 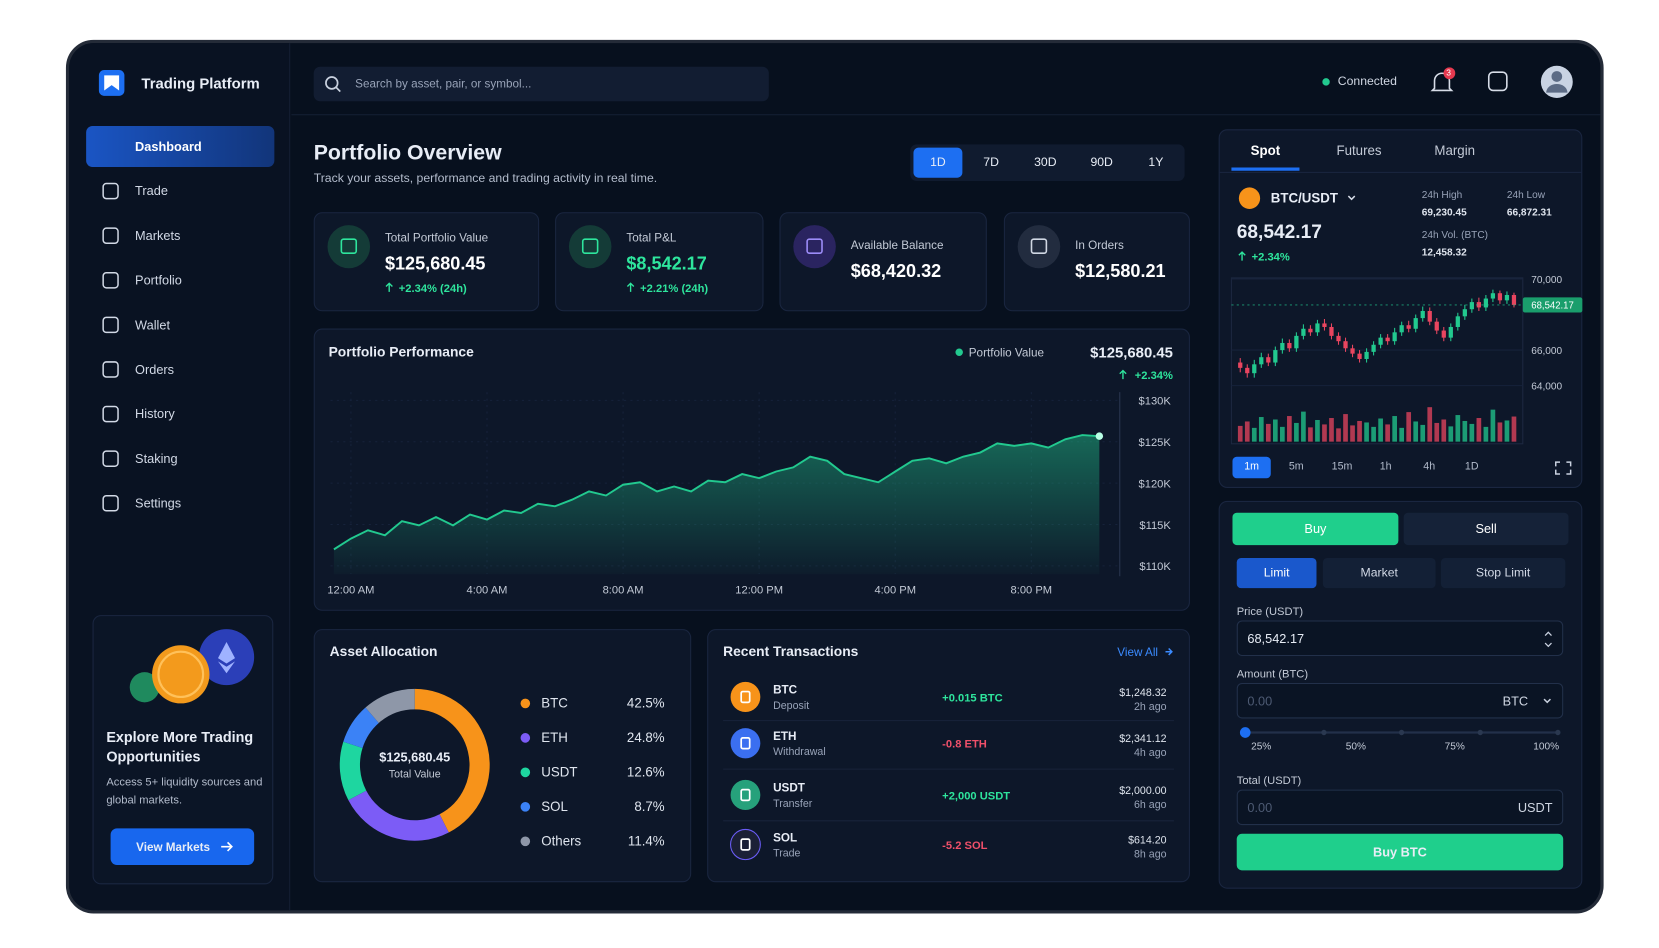 I want to click on nav-item: Markets, so click(x=158, y=236).